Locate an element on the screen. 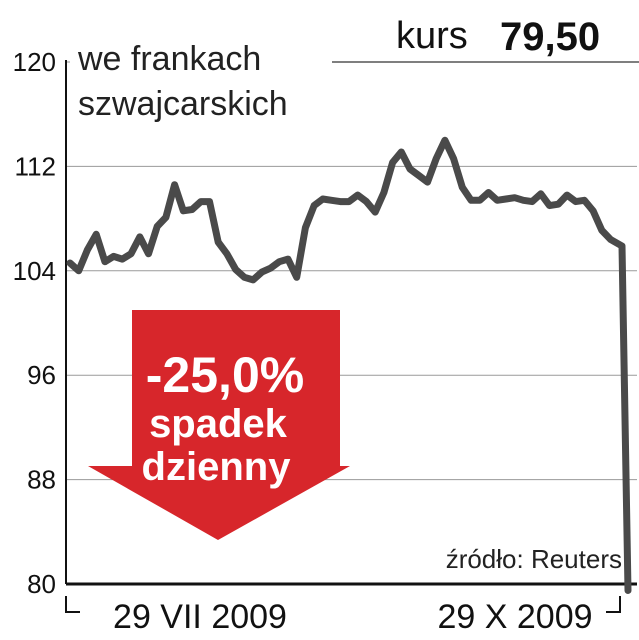 Image resolution: width=639 pixels, height=640 pixels. unit-note-line-2: szwajcarskich is located at coordinates (183, 104).